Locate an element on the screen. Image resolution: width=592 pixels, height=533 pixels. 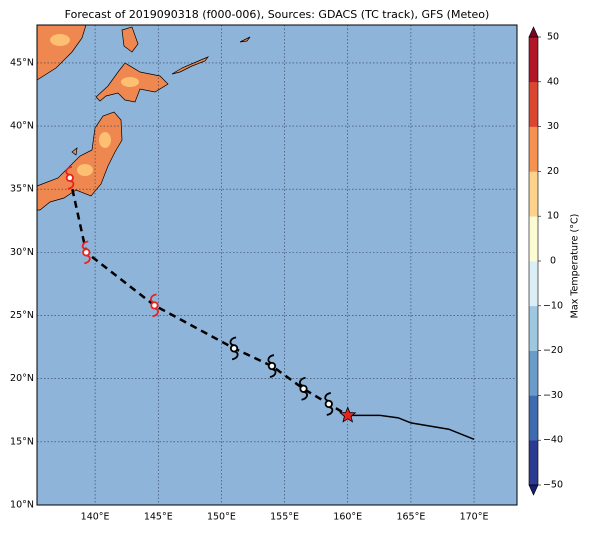
sado-island is located at coordinates (74, 151).